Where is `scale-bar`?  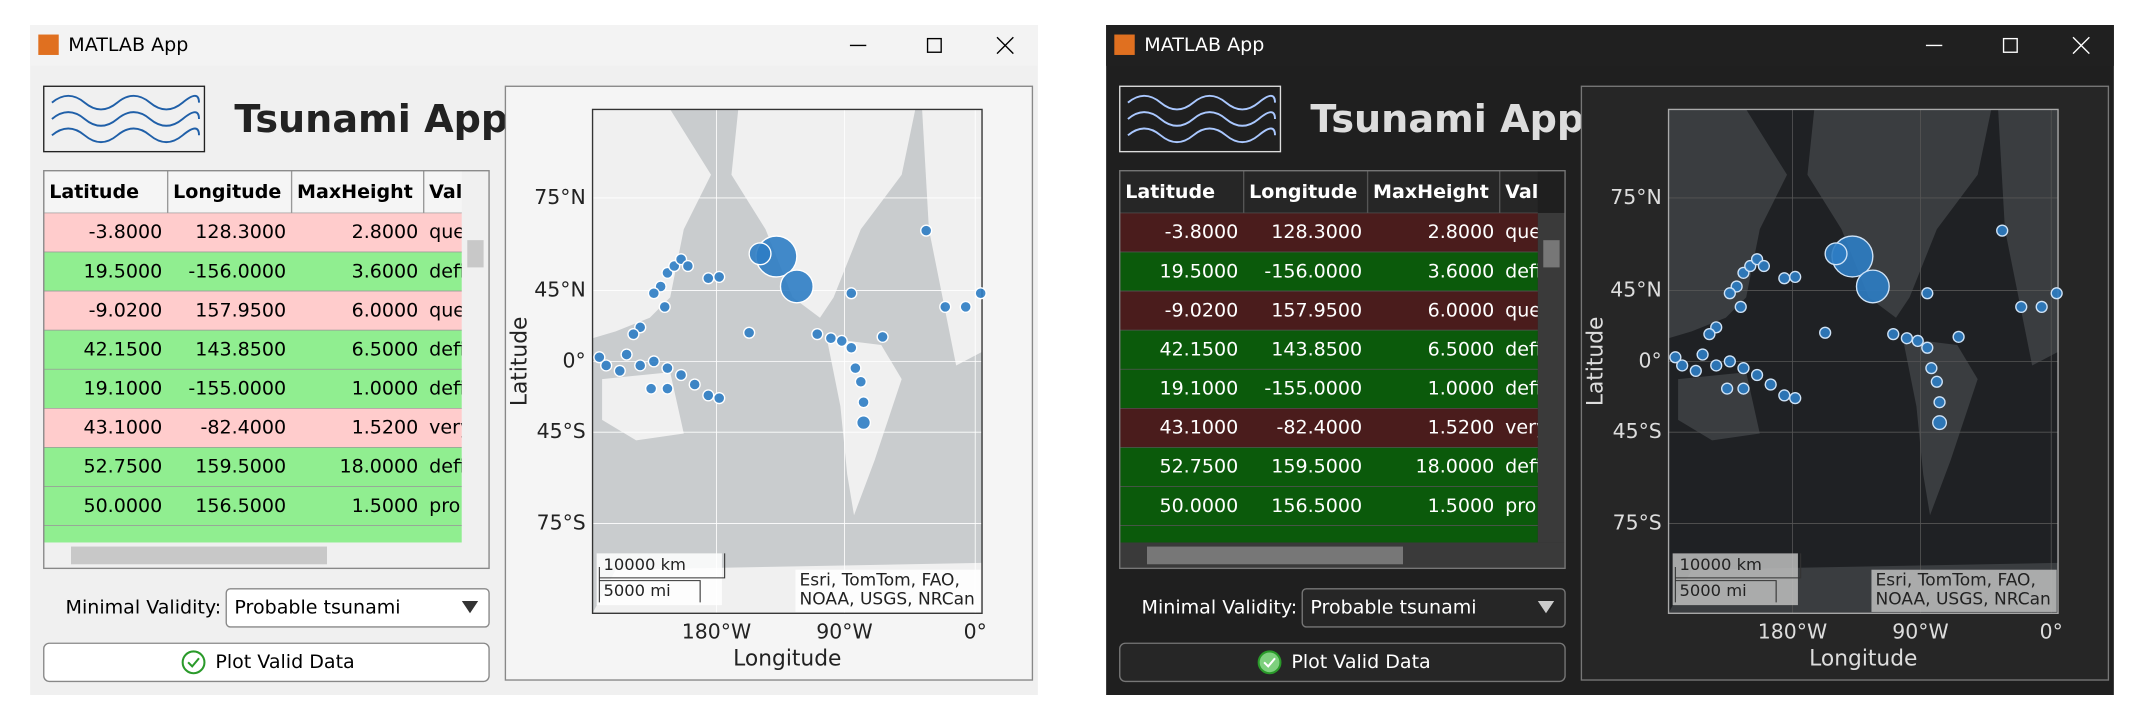
scale-bar is located at coordinates (662, 578).